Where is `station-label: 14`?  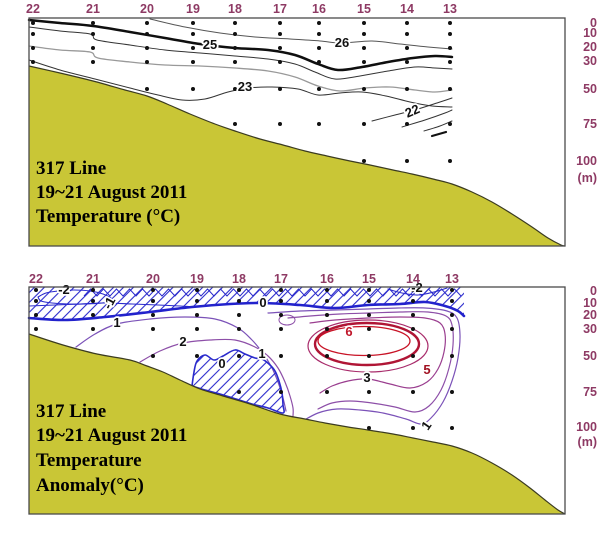
station-label: 14 is located at coordinates (407, 9).